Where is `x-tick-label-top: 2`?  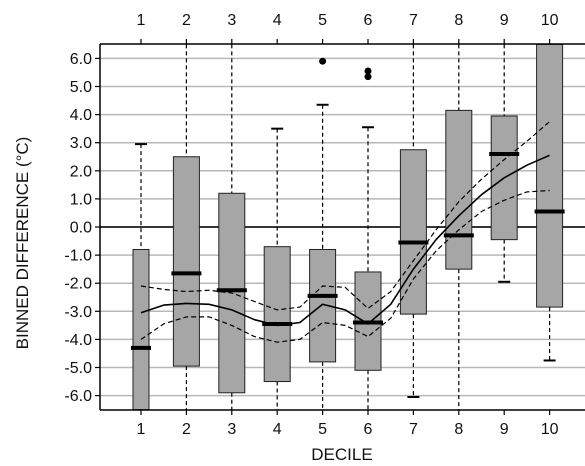
x-tick-label-top: 2 is located at coordinates (186, 20).